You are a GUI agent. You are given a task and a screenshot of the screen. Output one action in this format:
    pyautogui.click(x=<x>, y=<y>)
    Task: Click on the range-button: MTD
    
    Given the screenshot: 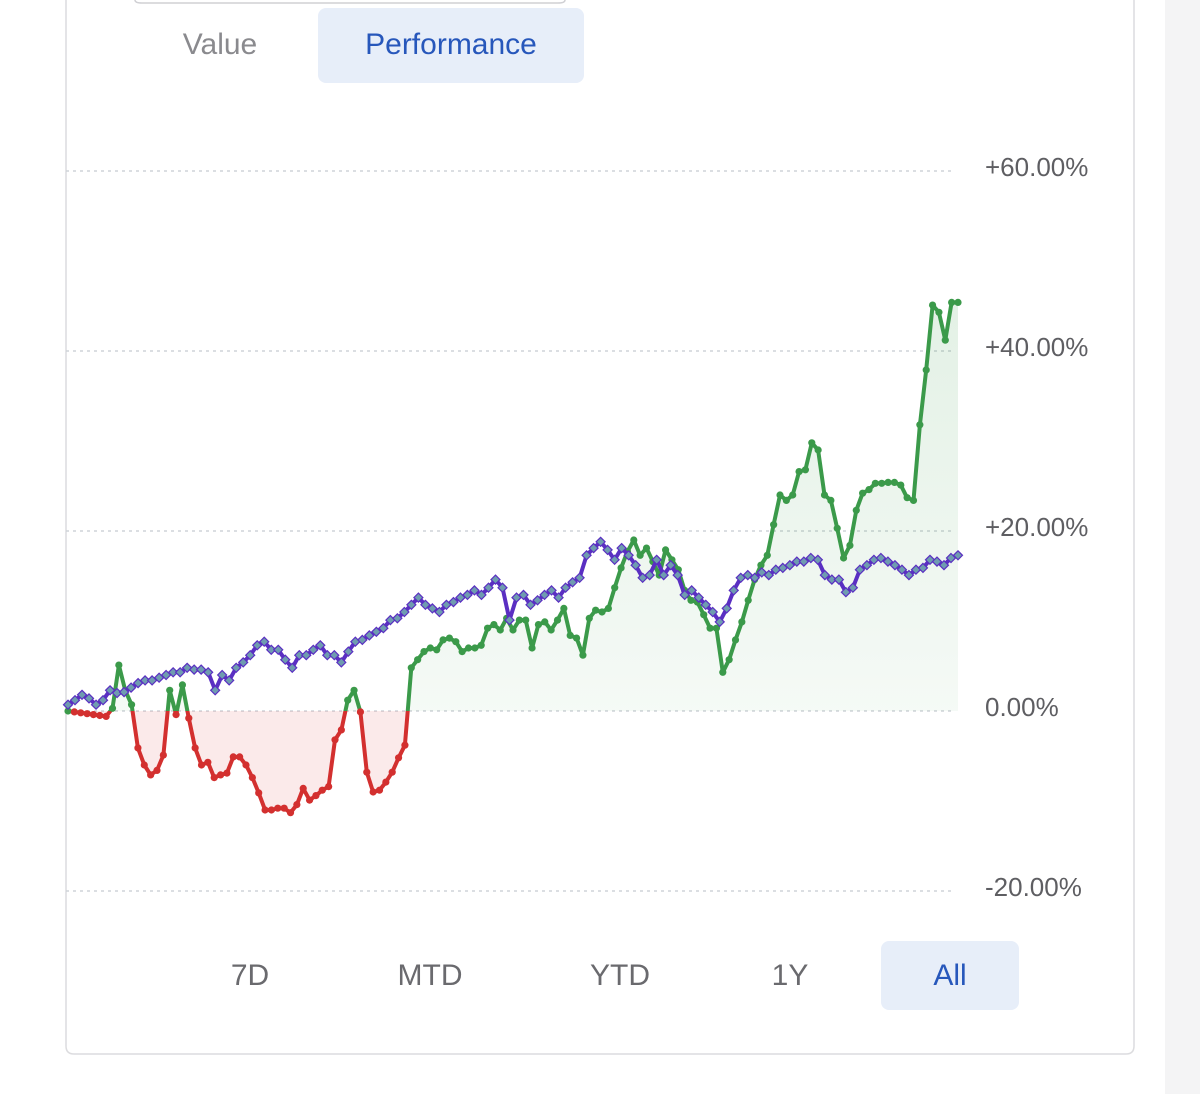 What is the action you would take?
    pyautogui.click(x=430, y=975)
    